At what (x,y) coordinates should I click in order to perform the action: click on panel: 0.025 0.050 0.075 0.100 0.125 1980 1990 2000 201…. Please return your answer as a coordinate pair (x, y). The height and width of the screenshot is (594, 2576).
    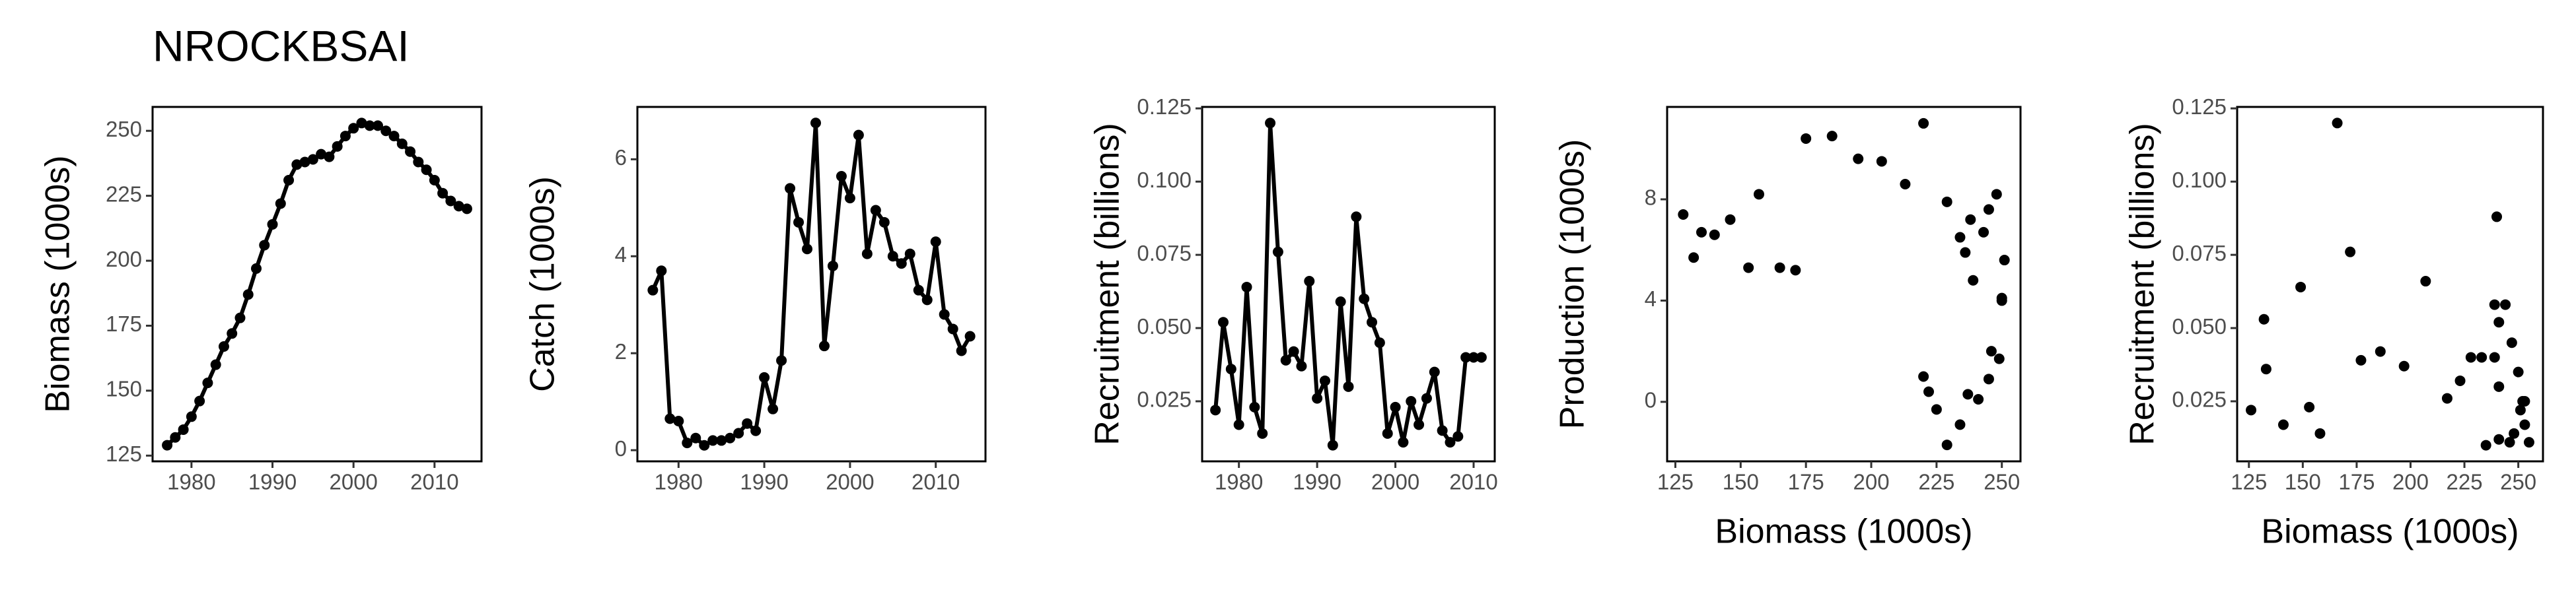
    Looking at the image, I should click on (1293, 294).